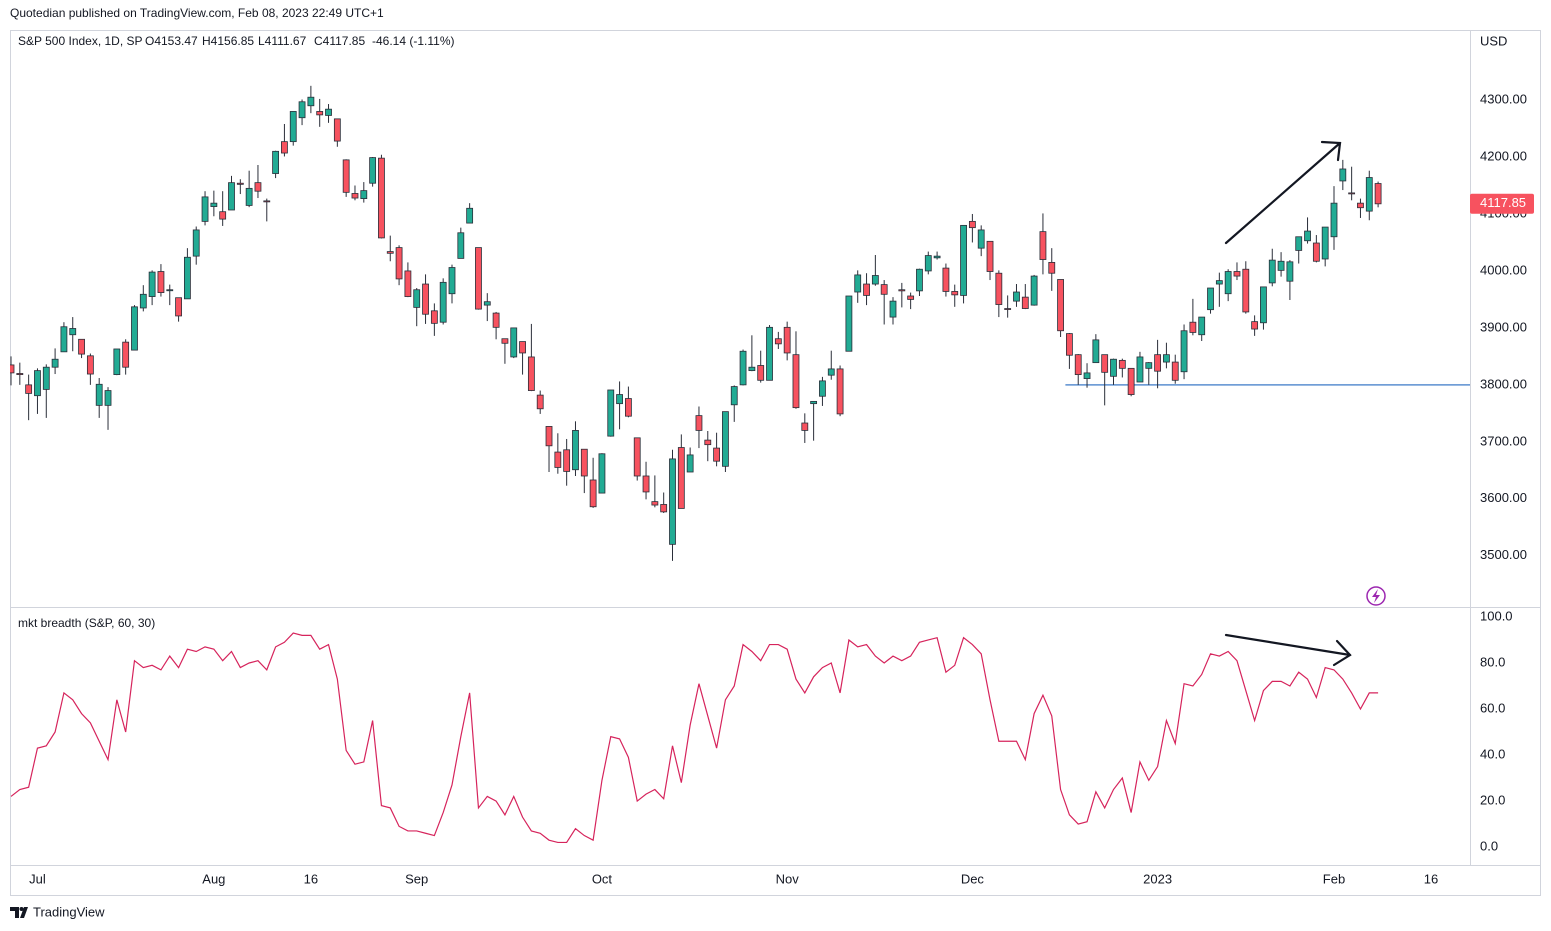 This screenshot has width=1551, height=931. I want to click on y-tick-label: 3600.00, so click(1503, 497).